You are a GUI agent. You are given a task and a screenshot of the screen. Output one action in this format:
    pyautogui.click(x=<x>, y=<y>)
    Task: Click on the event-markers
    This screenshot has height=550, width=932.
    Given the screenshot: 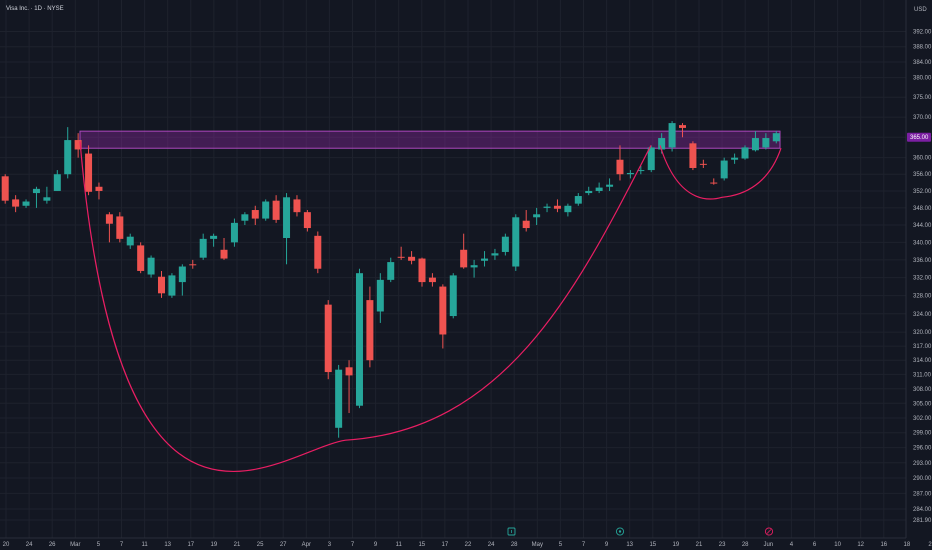 What is the action you would take?
    pyautogui.click(x=640, y=531)
    